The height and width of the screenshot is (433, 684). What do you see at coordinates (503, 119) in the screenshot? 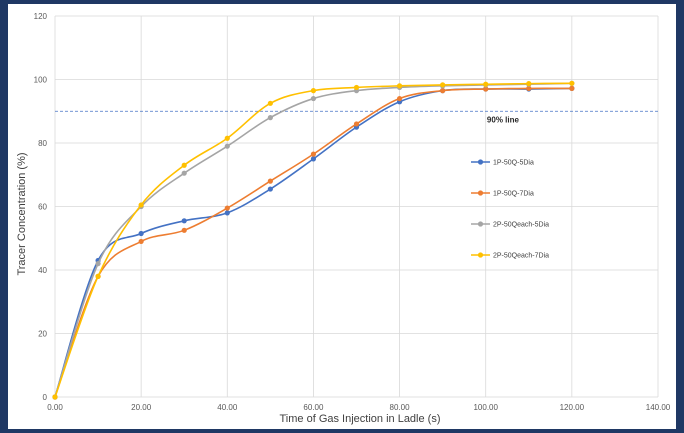
I see `reference-line-label: 90% line` at bounding box center [503, 119].